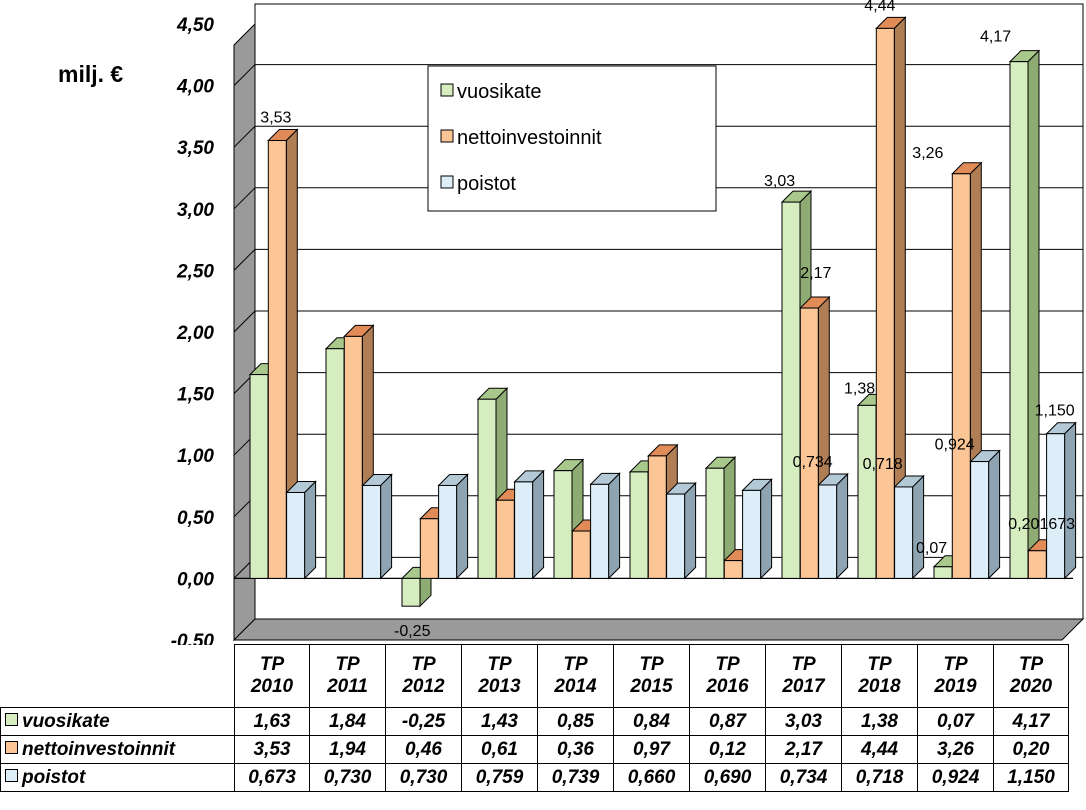  What do you see at coordinates (447, 182) in the screenshot?
I see `legend-swatch-poistot` at bounding box center [447, 182].